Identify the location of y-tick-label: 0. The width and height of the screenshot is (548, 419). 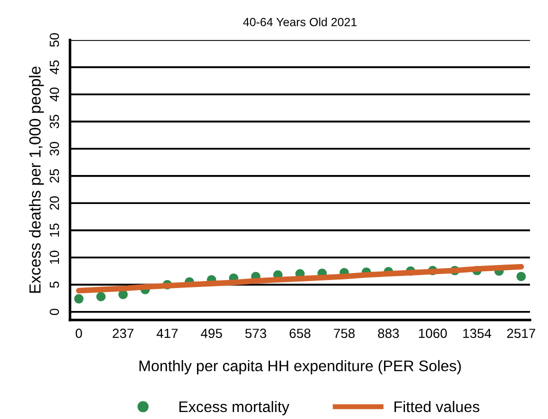
(55, 311).